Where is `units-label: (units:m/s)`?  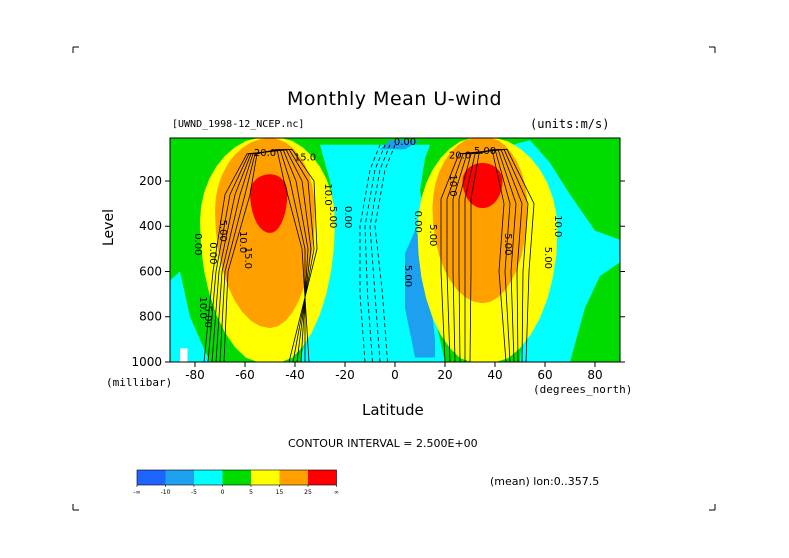
units-label: (units:m/s) is located at coordinates (570, 124).